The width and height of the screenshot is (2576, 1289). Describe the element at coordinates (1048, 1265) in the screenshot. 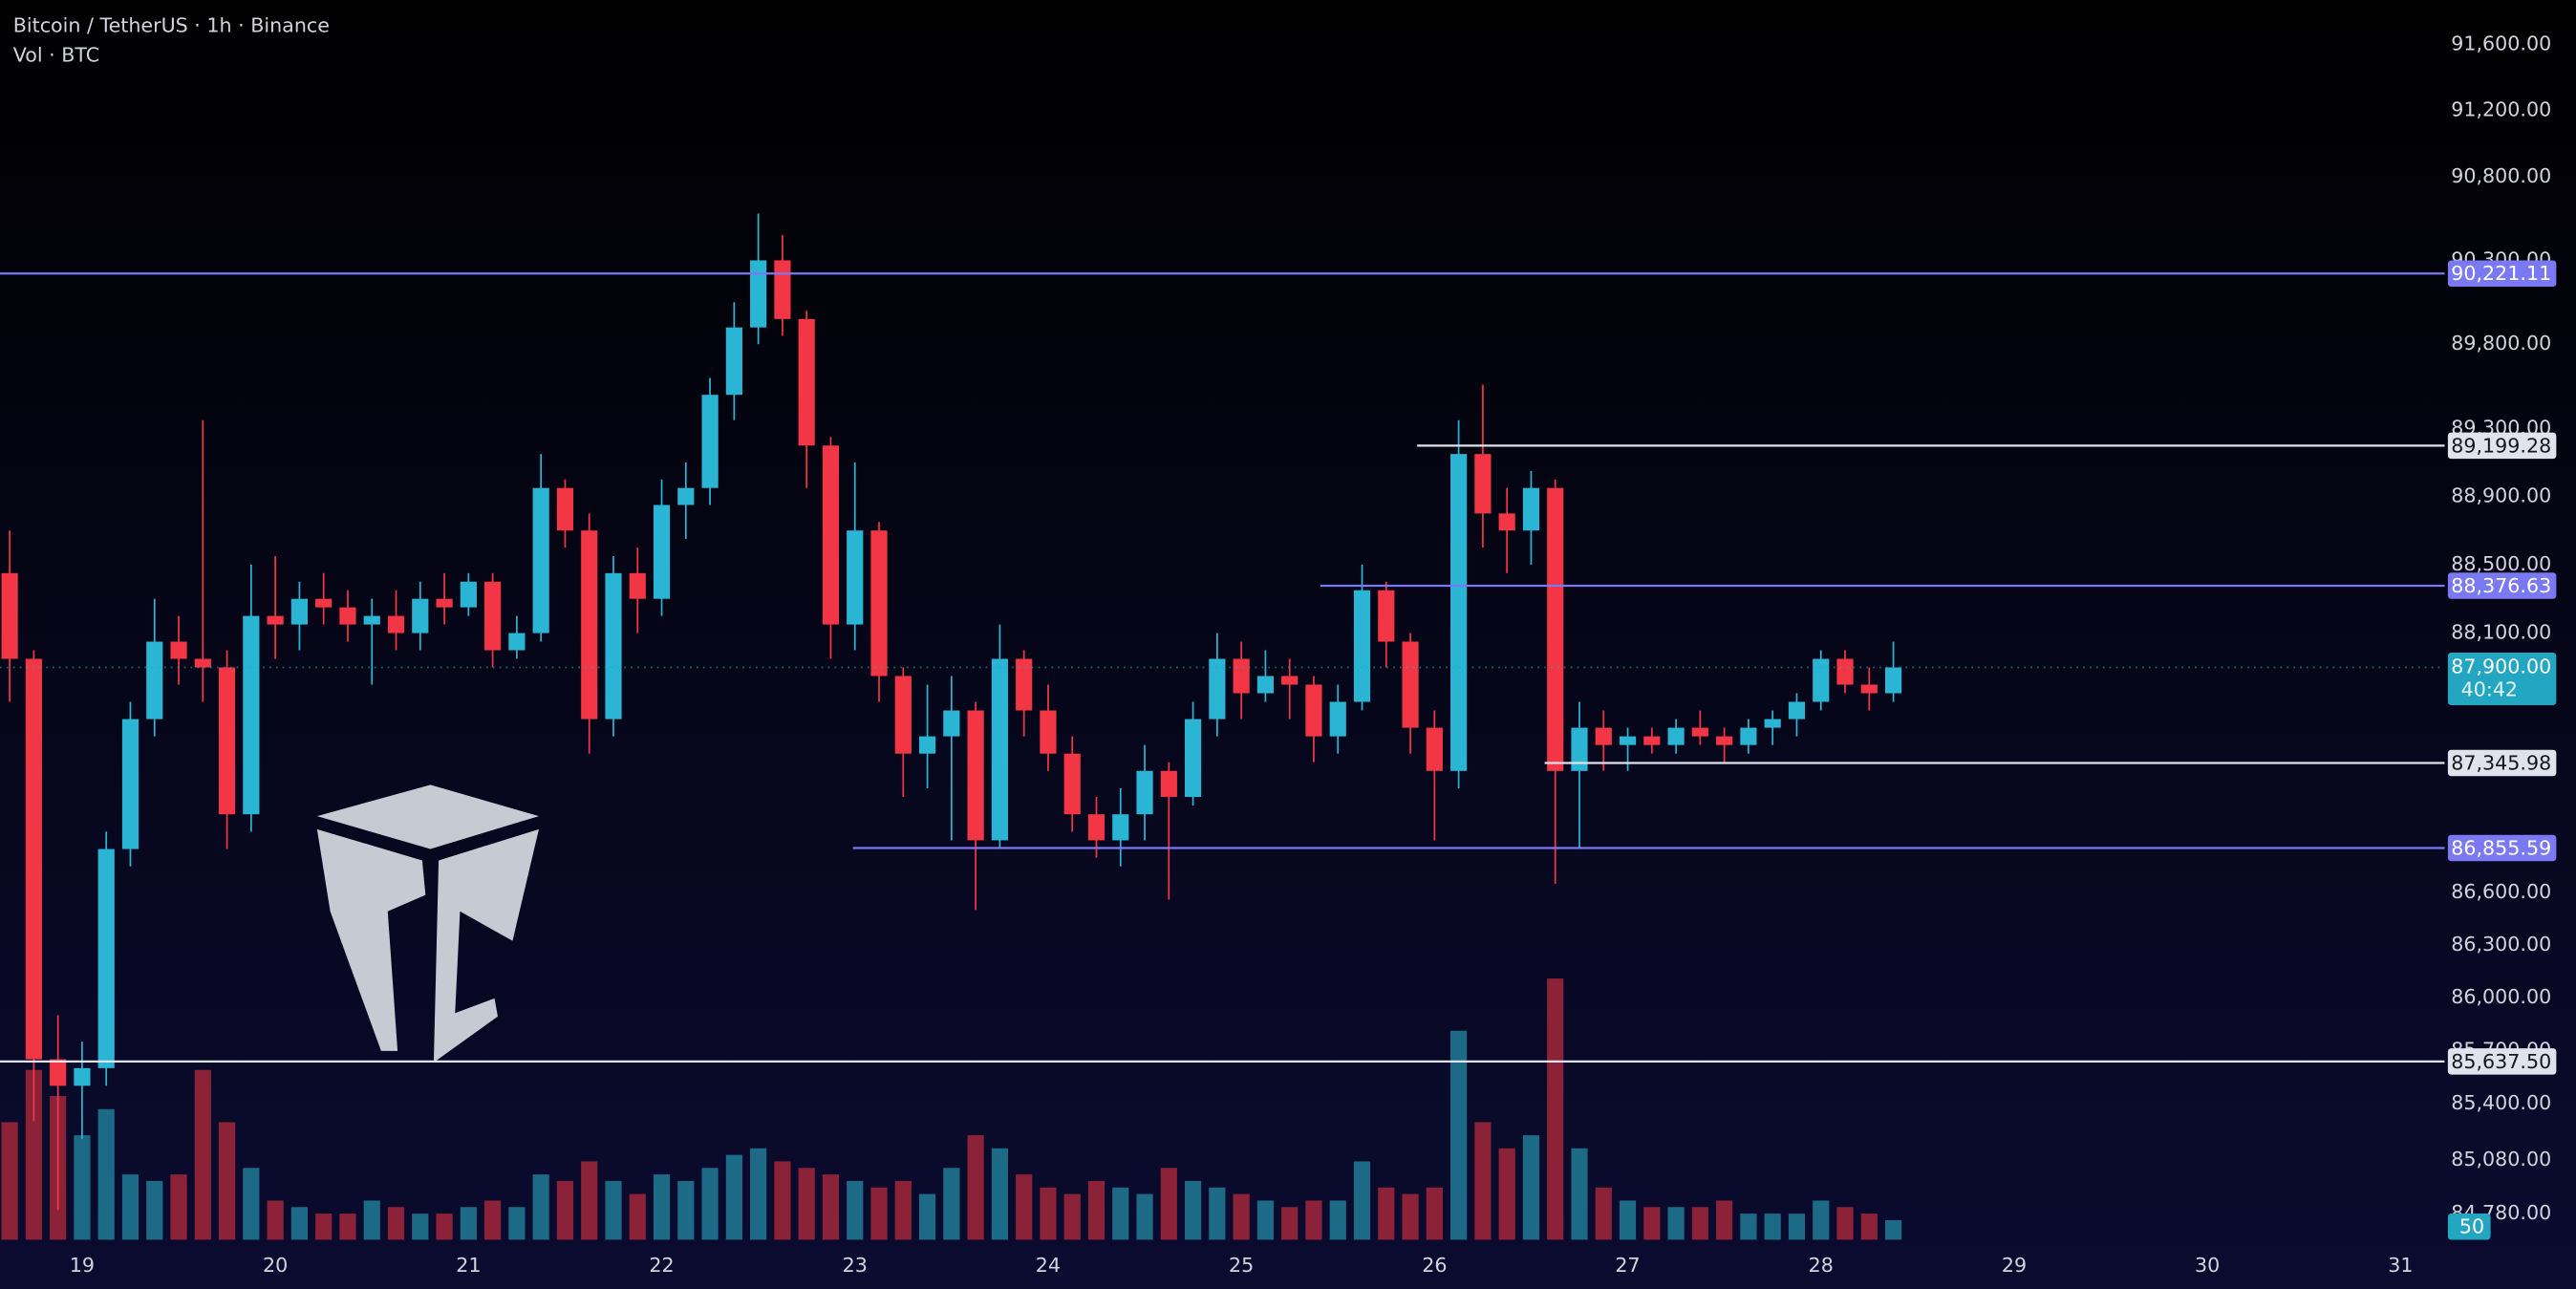

I see `x-tick-label: 24` at that location.